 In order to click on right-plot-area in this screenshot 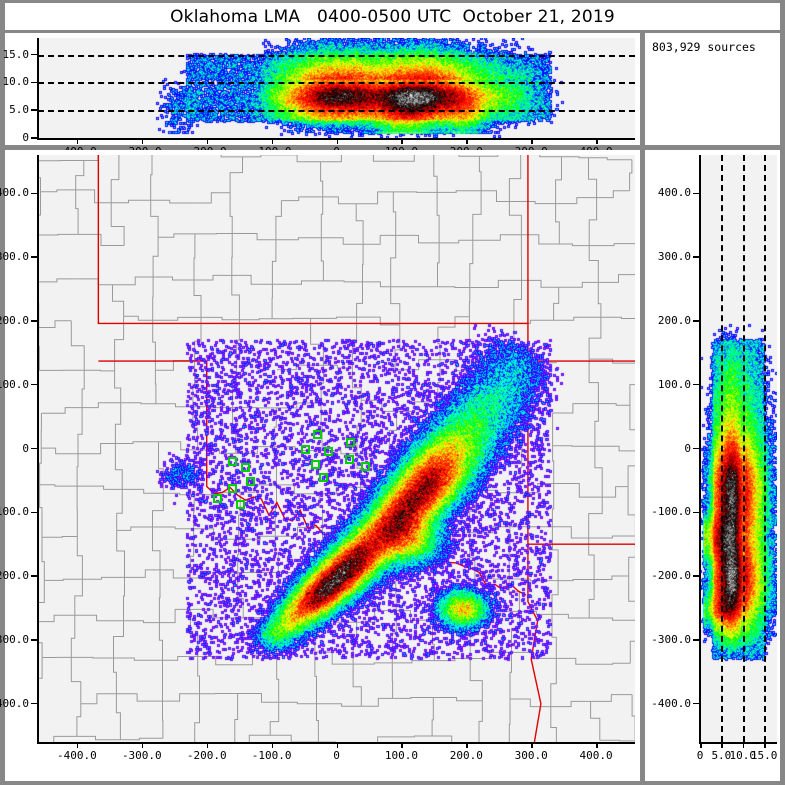, I will do `click(738, 448)`.